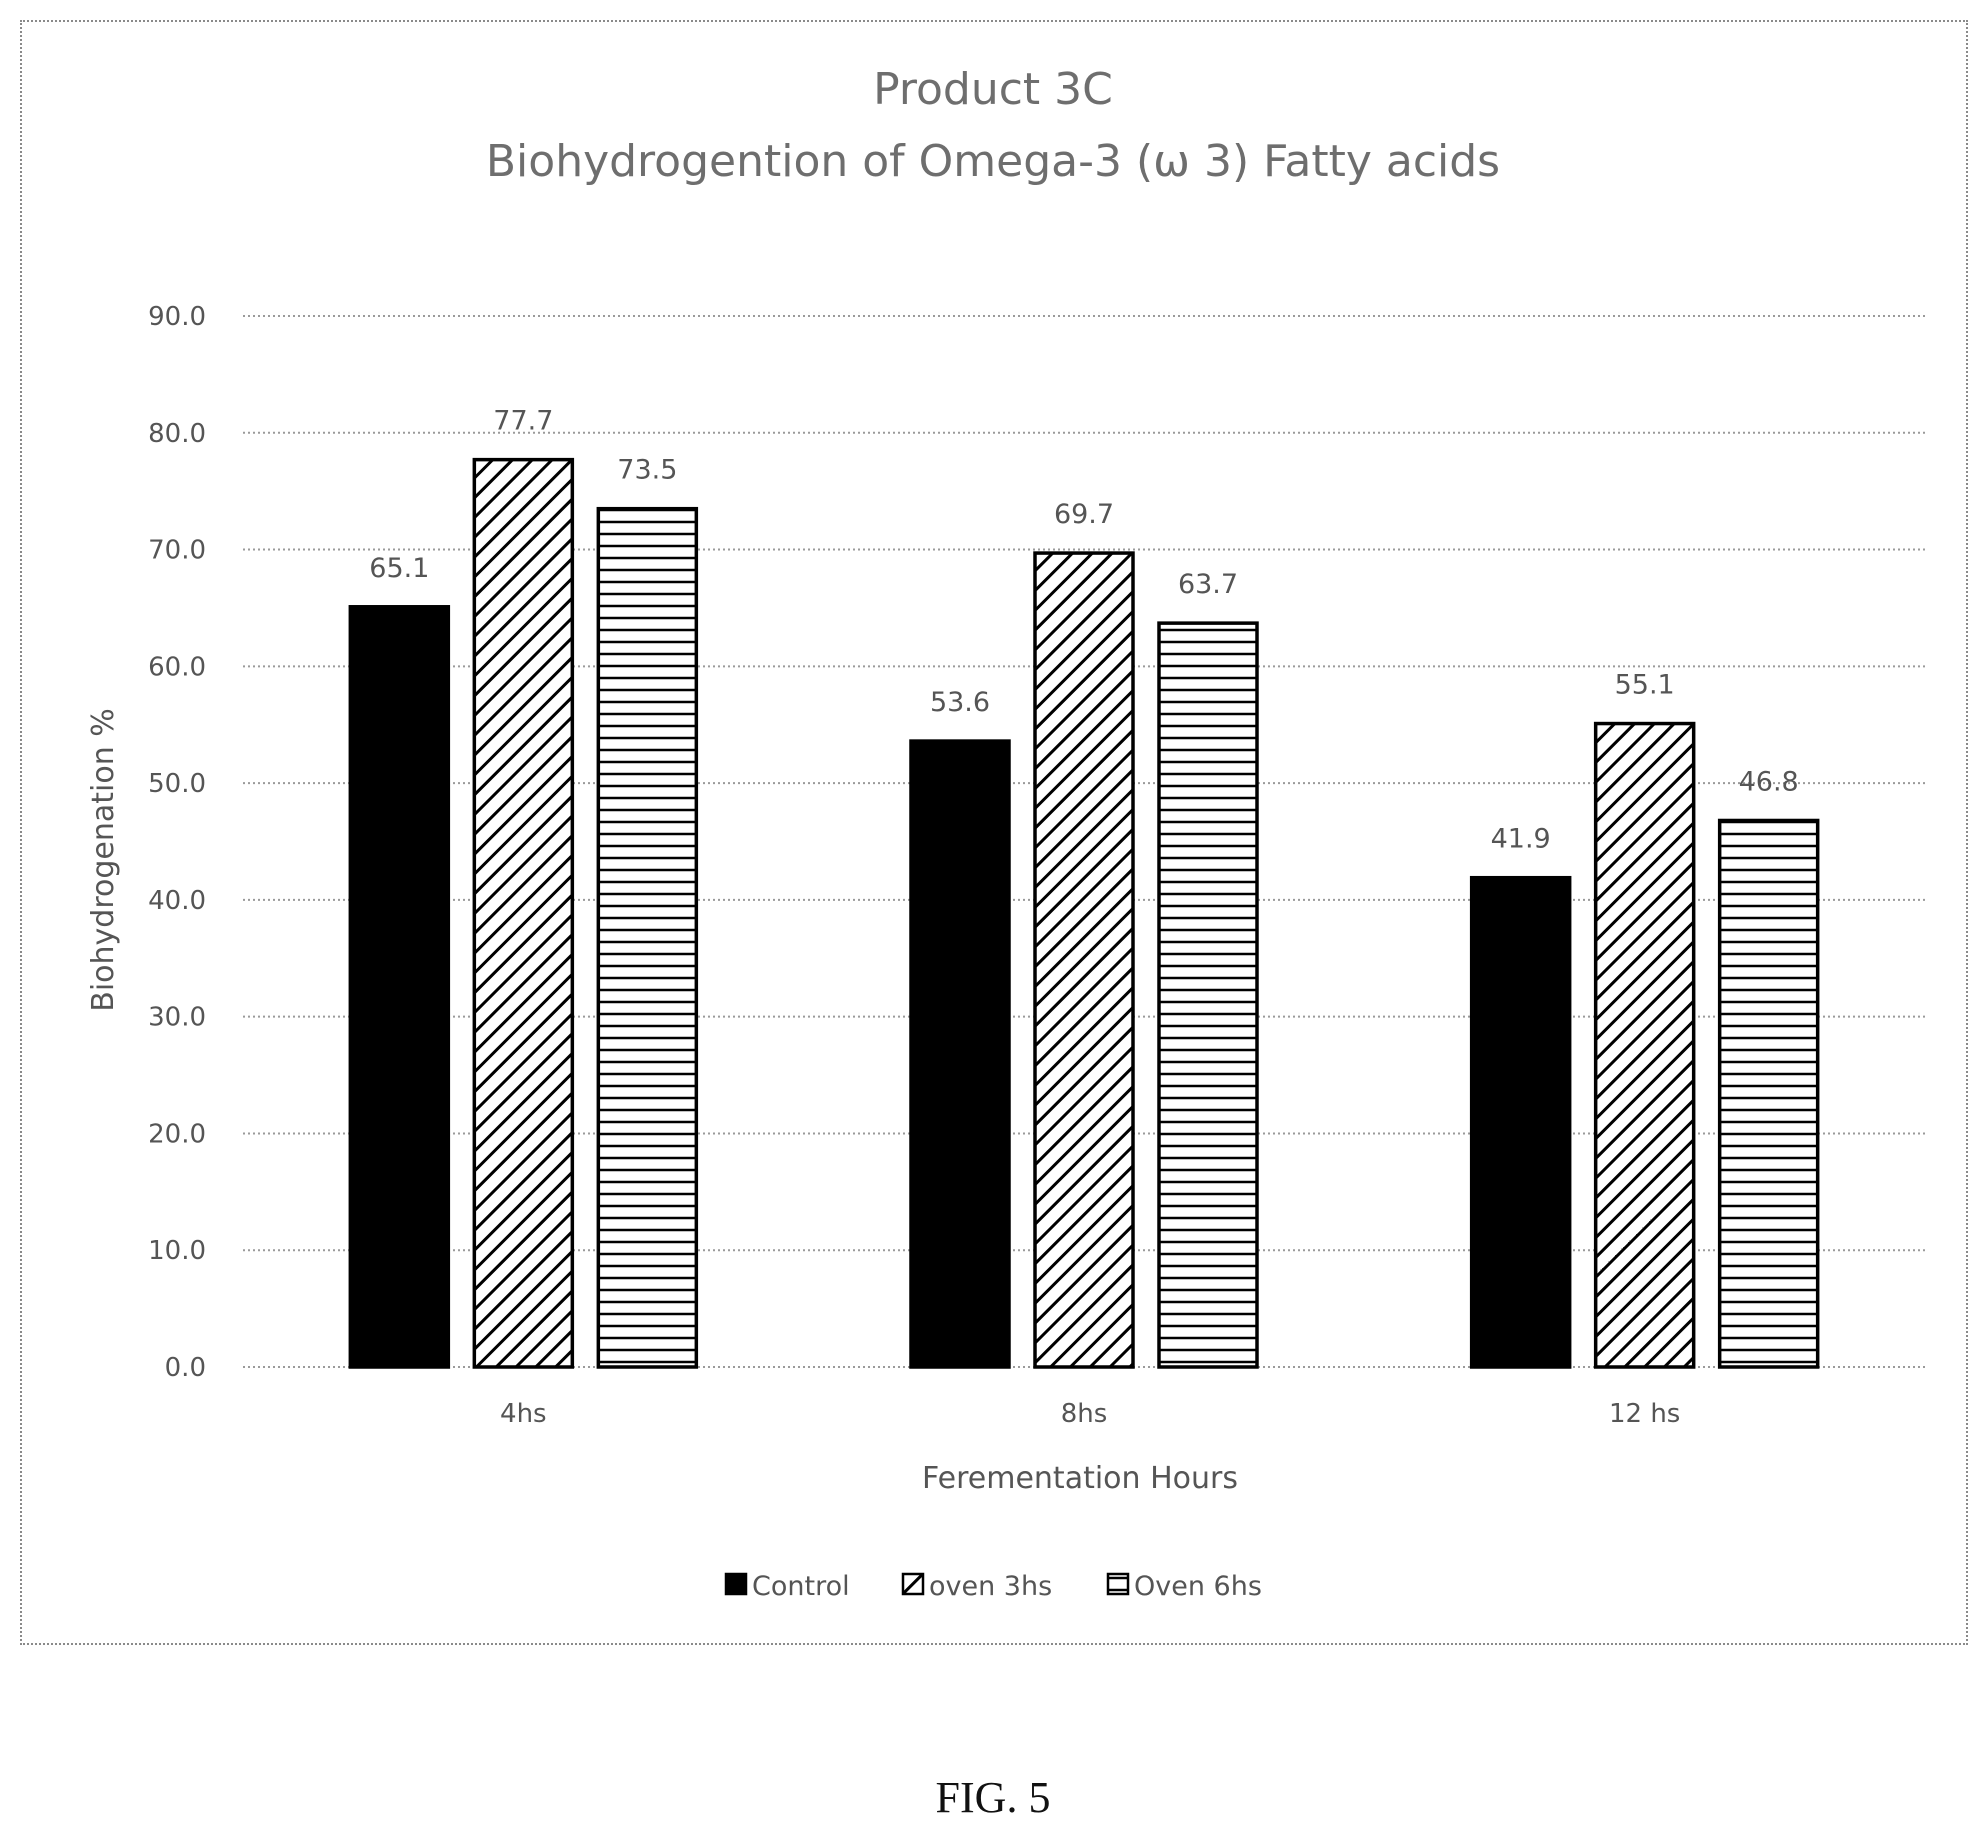  Describe the element at coordinates (523, 421) in the screenshot. I see `data-label: 77.7` at that location.